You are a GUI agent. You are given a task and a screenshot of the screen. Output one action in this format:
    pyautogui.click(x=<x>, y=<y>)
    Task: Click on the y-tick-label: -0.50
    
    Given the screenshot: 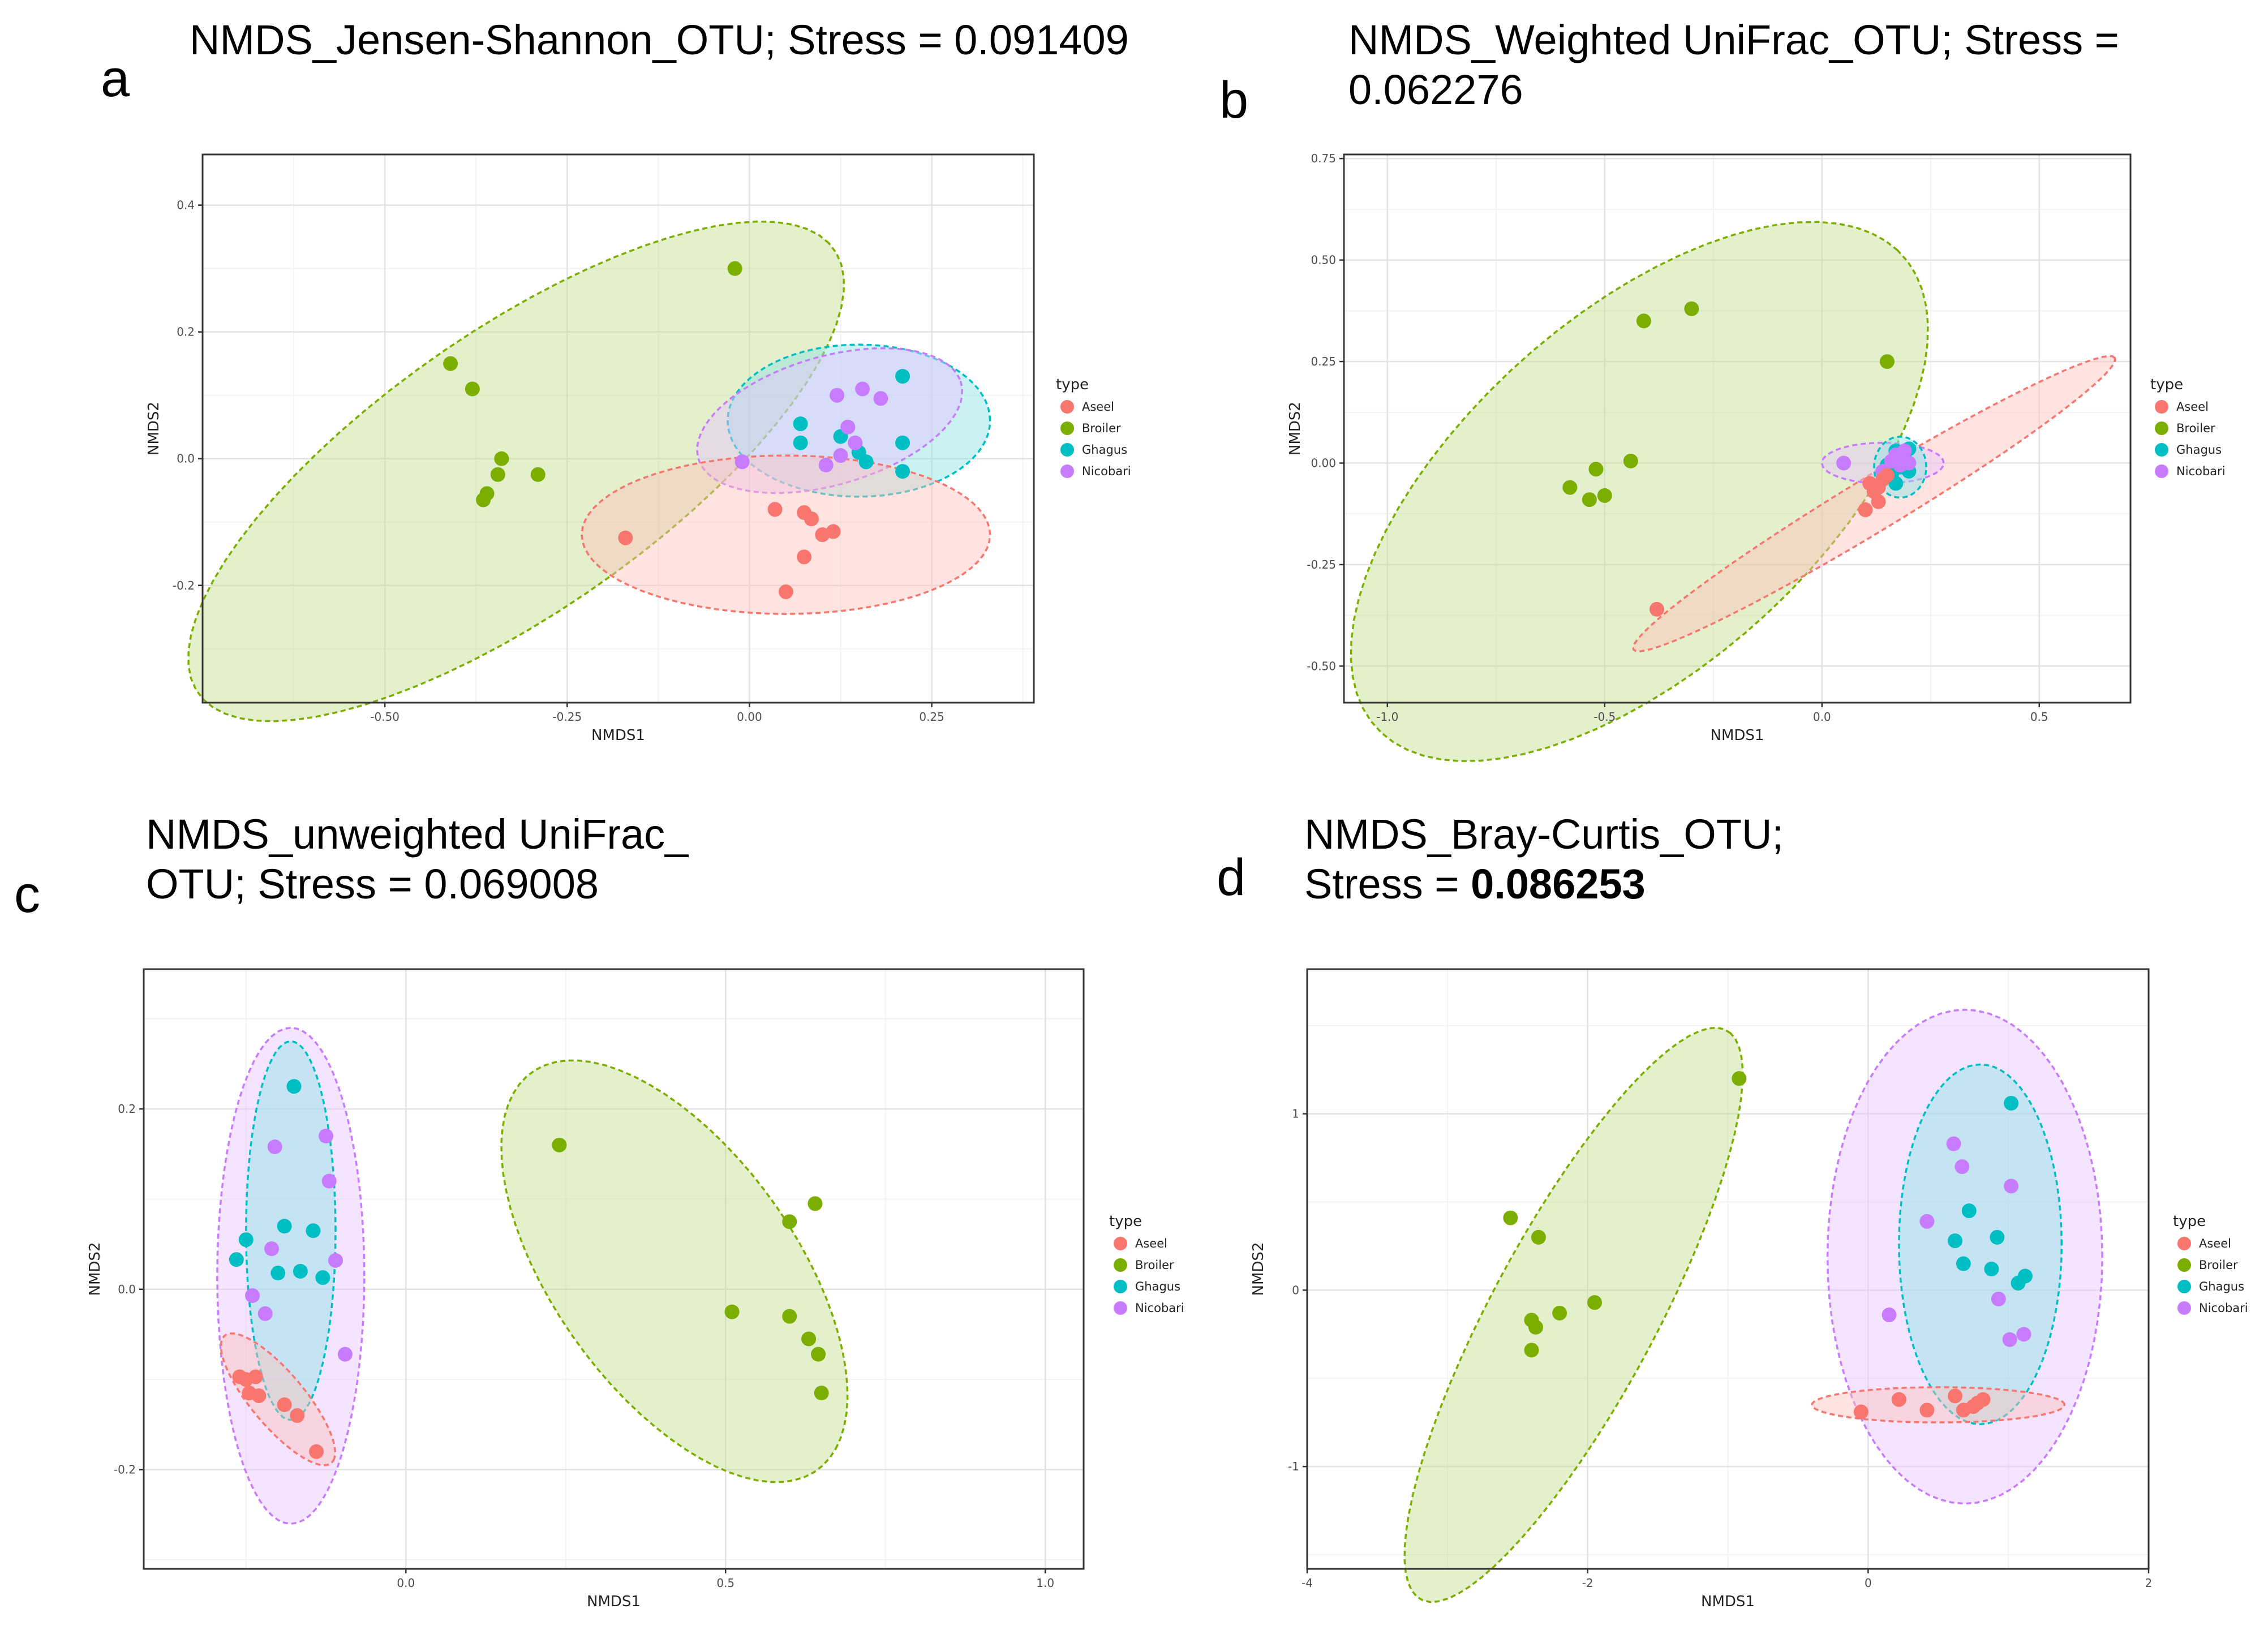 What is the action you would take?
    pyautogui.click(x=1321, y=666)
    